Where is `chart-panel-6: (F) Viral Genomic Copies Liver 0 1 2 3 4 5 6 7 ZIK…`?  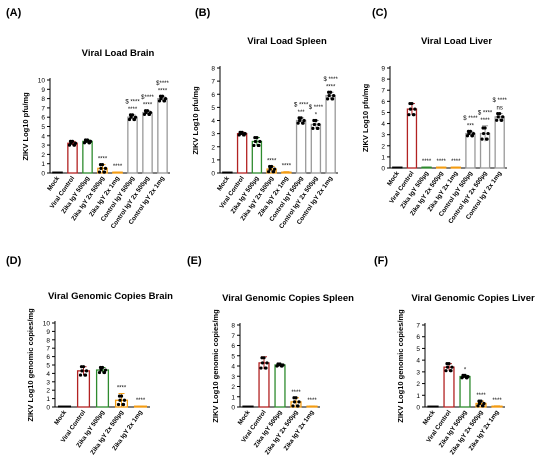 chart-panel-6: (F) Viral Genomic Copies Liver 0 1 2 3 4 5 6 7 ZIK… is located at coordinates (454, 355).